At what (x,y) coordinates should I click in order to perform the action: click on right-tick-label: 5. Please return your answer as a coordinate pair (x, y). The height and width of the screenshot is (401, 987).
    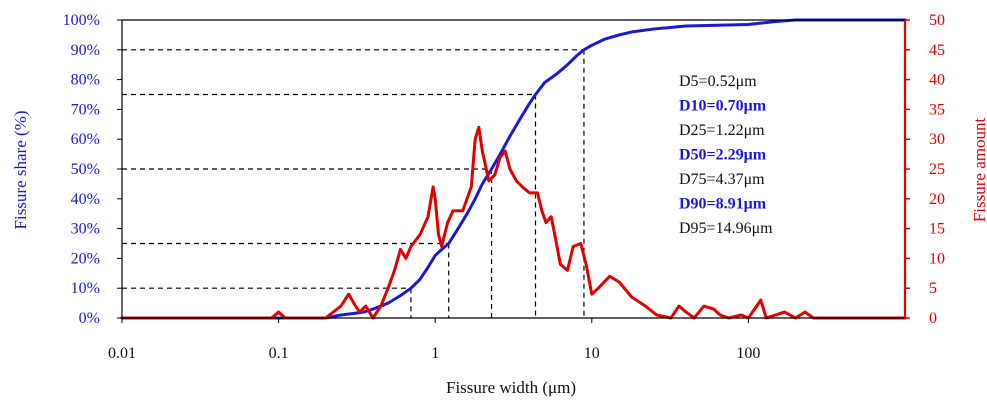
    Looking at the image, I should click on (933, 288).